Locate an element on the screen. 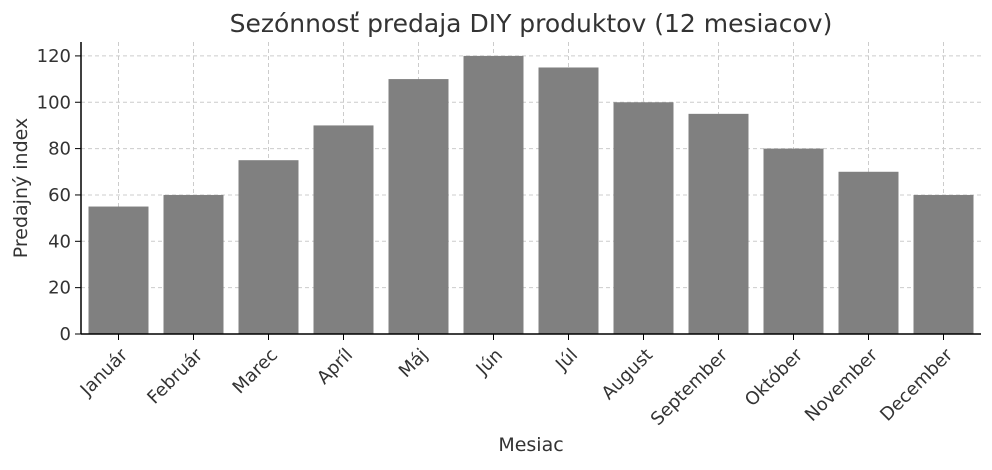 This screenshot has width=992, height=470. y-tick-label: 0 is located at coordinates (65, 334).